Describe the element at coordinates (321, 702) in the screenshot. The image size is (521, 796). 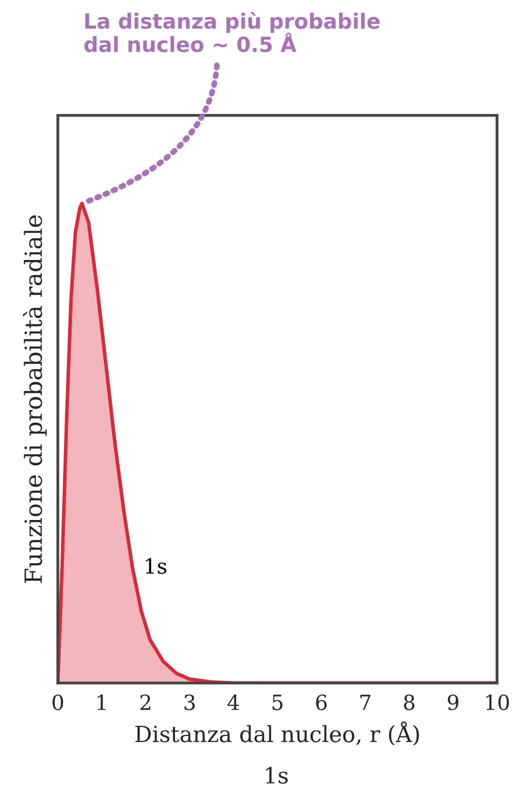
I see `x-tick-label: 6` at that location.